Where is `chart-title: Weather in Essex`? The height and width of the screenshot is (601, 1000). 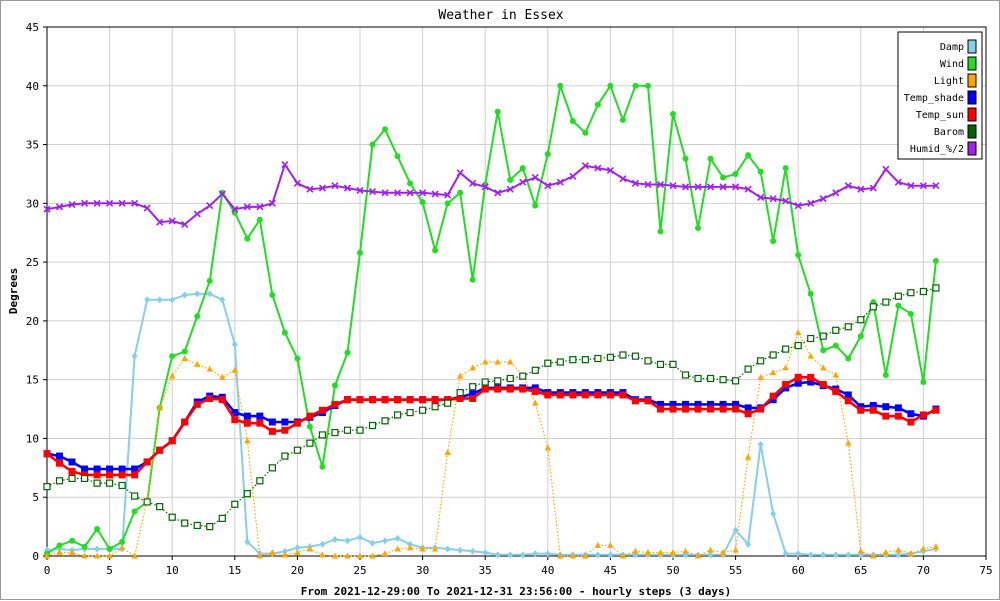
chart-title: Weather in Essex is located at coordinates (500, 15).